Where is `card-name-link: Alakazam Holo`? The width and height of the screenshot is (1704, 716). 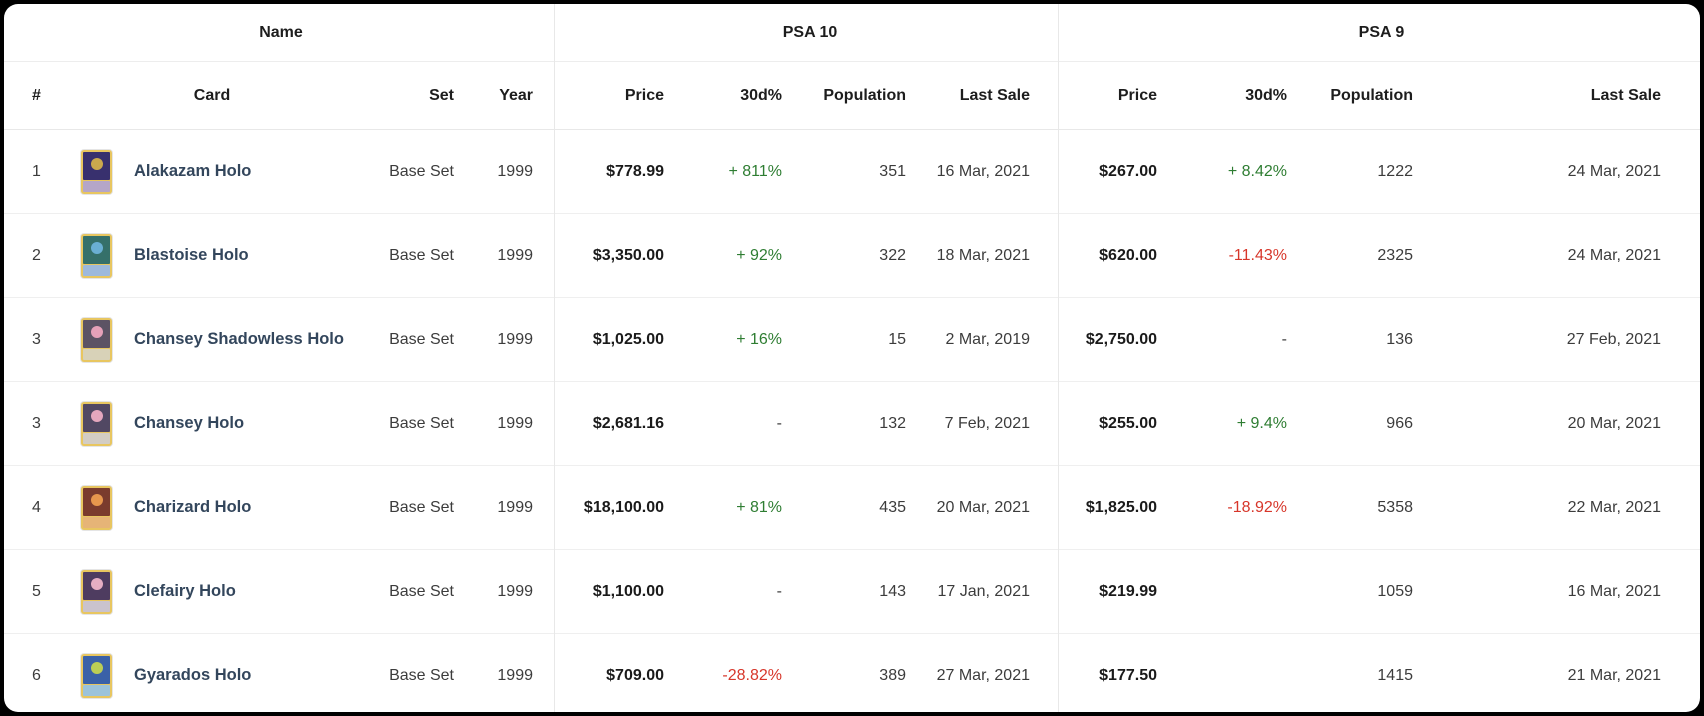 card-name-link: Alakazam Holo is located at coordinates (193, 171).